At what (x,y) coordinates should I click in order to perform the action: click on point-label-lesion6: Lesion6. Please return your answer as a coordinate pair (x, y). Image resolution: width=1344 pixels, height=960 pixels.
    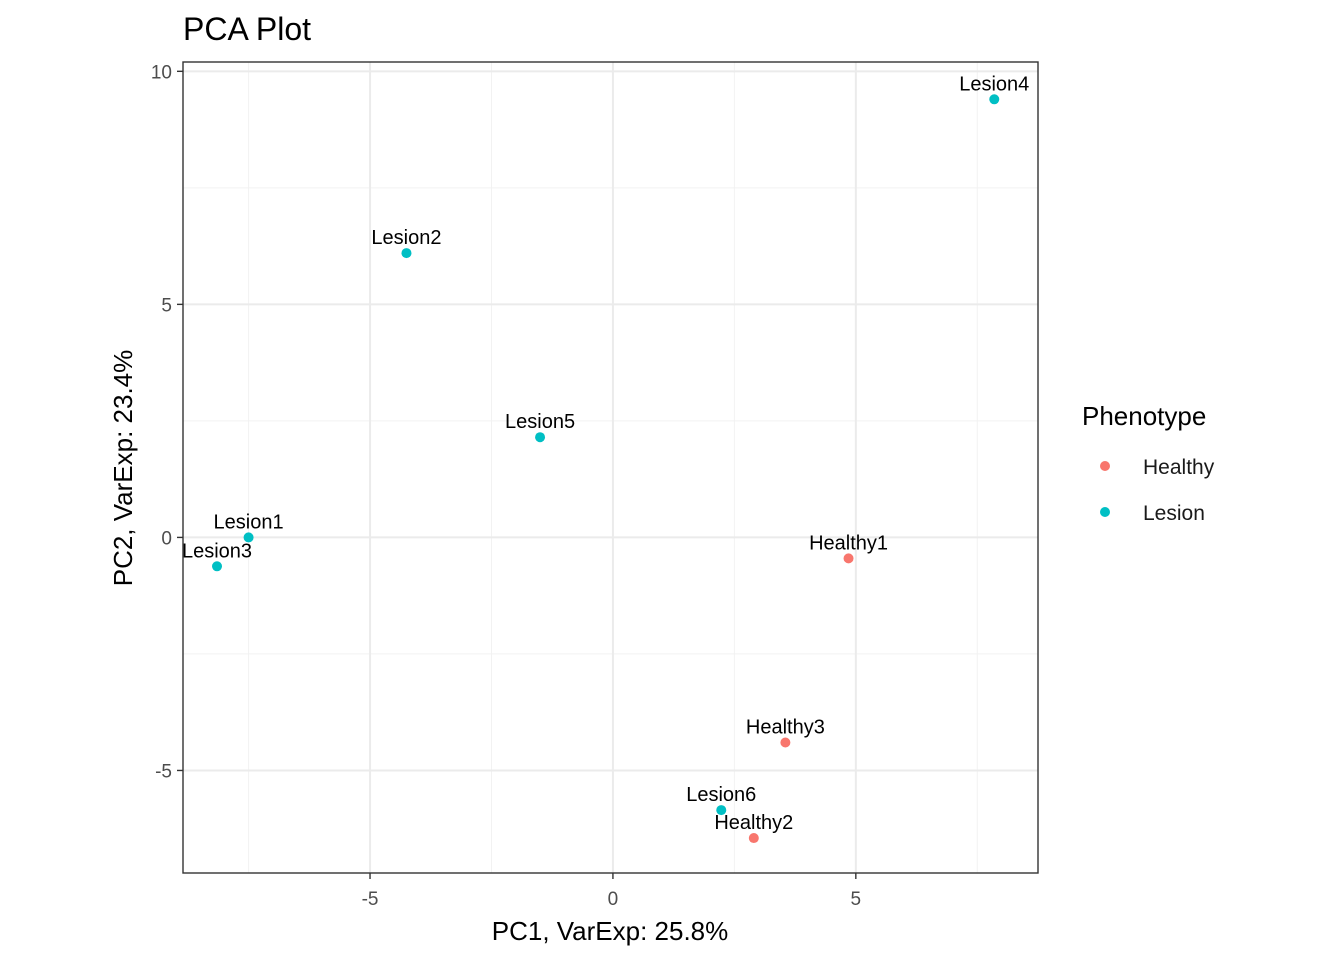
    Looking at the image, I should click on (721, 795).